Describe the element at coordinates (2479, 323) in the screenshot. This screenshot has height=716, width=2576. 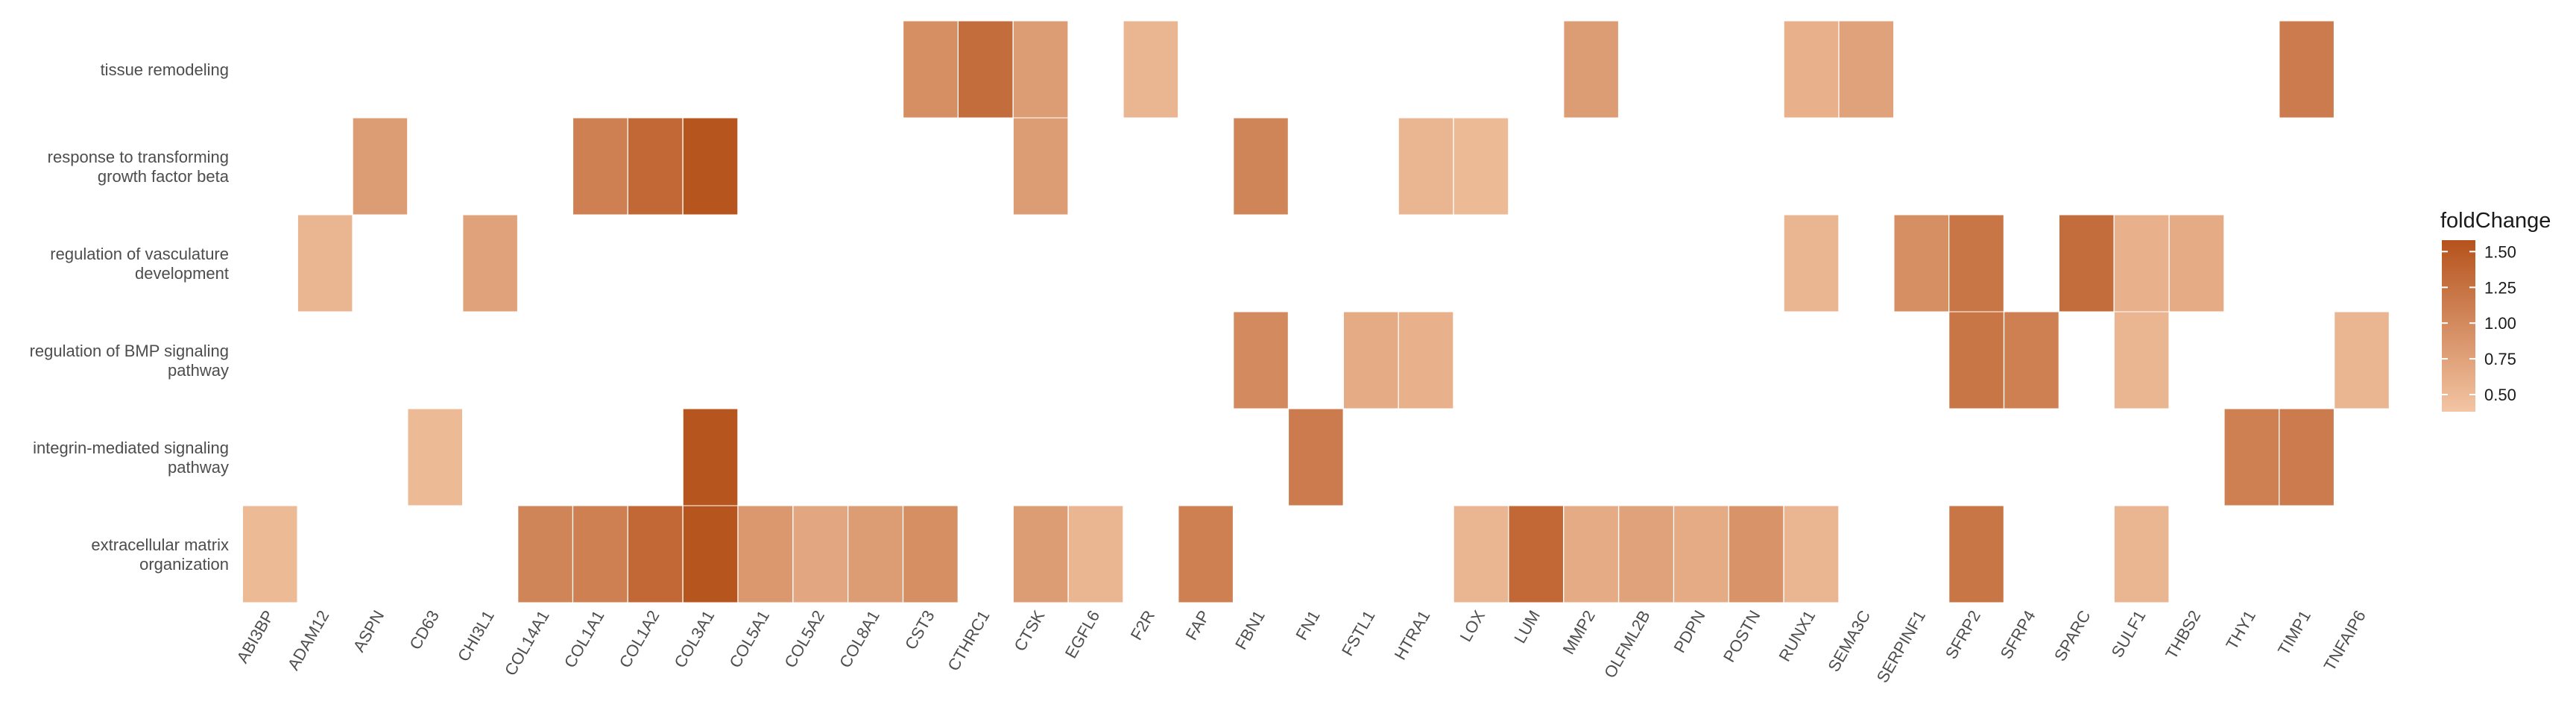
I see `legend-ticks: 0.50 0.75 1.00 1.25 1.50` at that location.